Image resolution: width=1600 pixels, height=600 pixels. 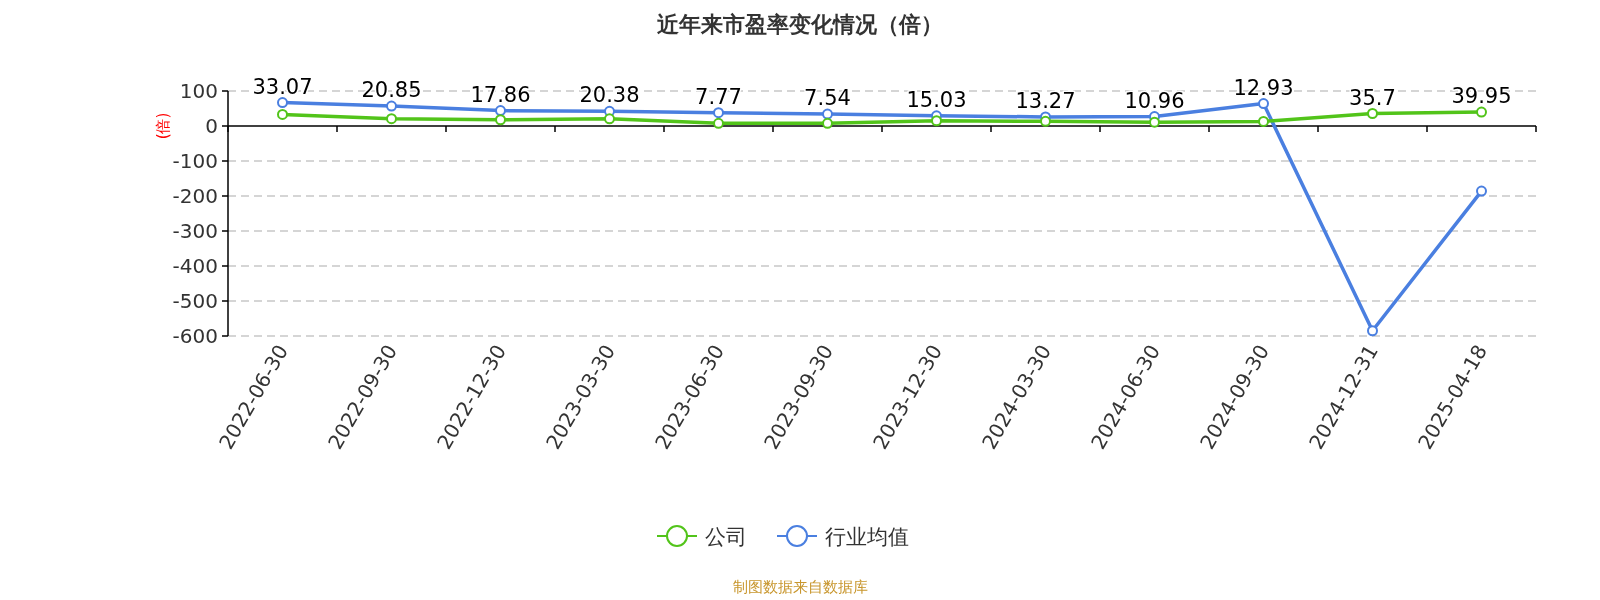 I want to click on chart-title: 近年来市盈率变化情况（倍）, so click(x=799, y=24).